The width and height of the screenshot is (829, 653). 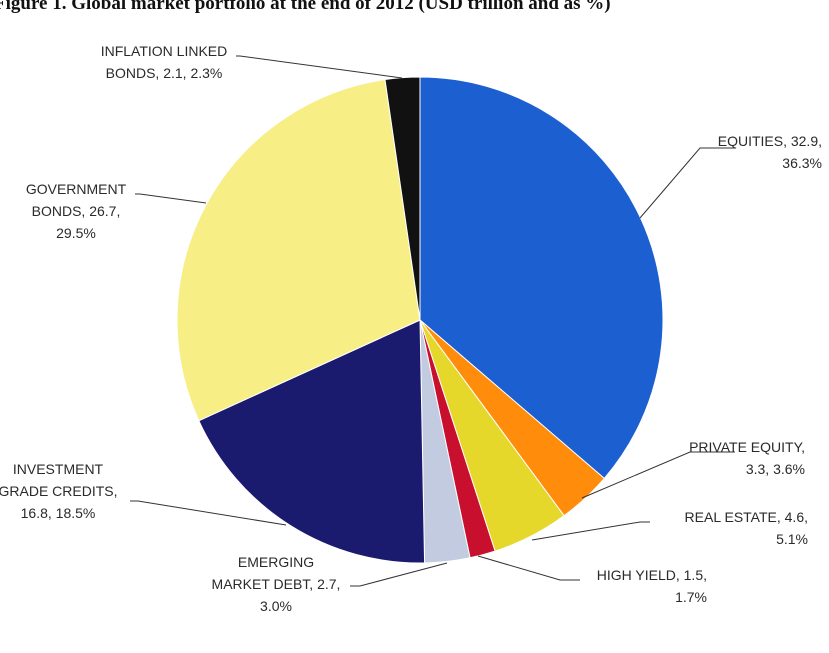 I want to click on data-label-inflation-linked-bonds: INFLATION LINKED BONDS, 2.1, 2.3%, so click(x=164, y=62).